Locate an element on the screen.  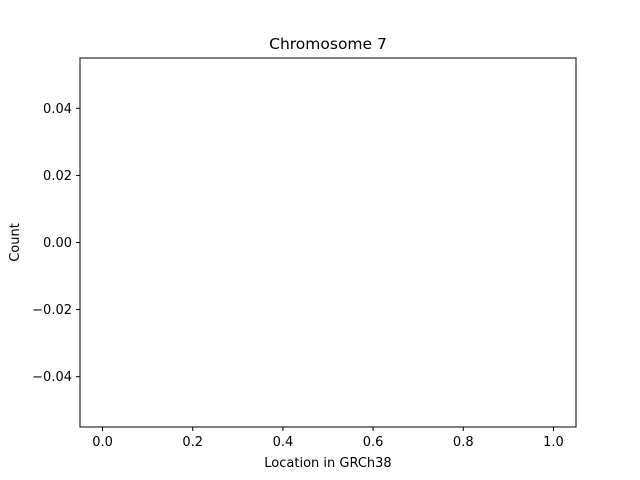
y-tick-label: −0.02 is located at coordinates (52, 310).